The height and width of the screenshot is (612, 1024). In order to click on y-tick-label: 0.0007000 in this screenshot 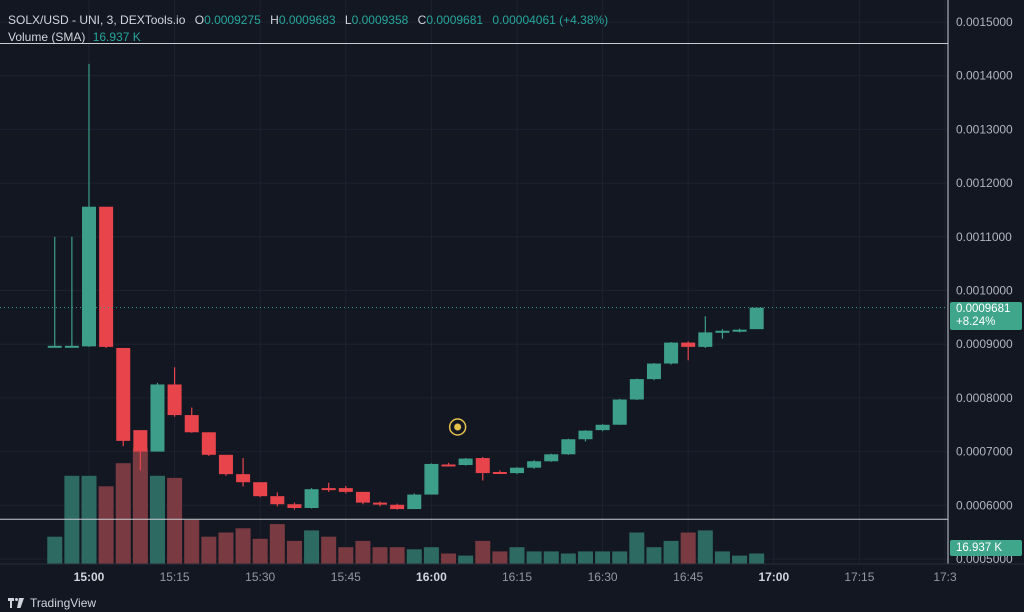, I will do `click(984, 452)`.